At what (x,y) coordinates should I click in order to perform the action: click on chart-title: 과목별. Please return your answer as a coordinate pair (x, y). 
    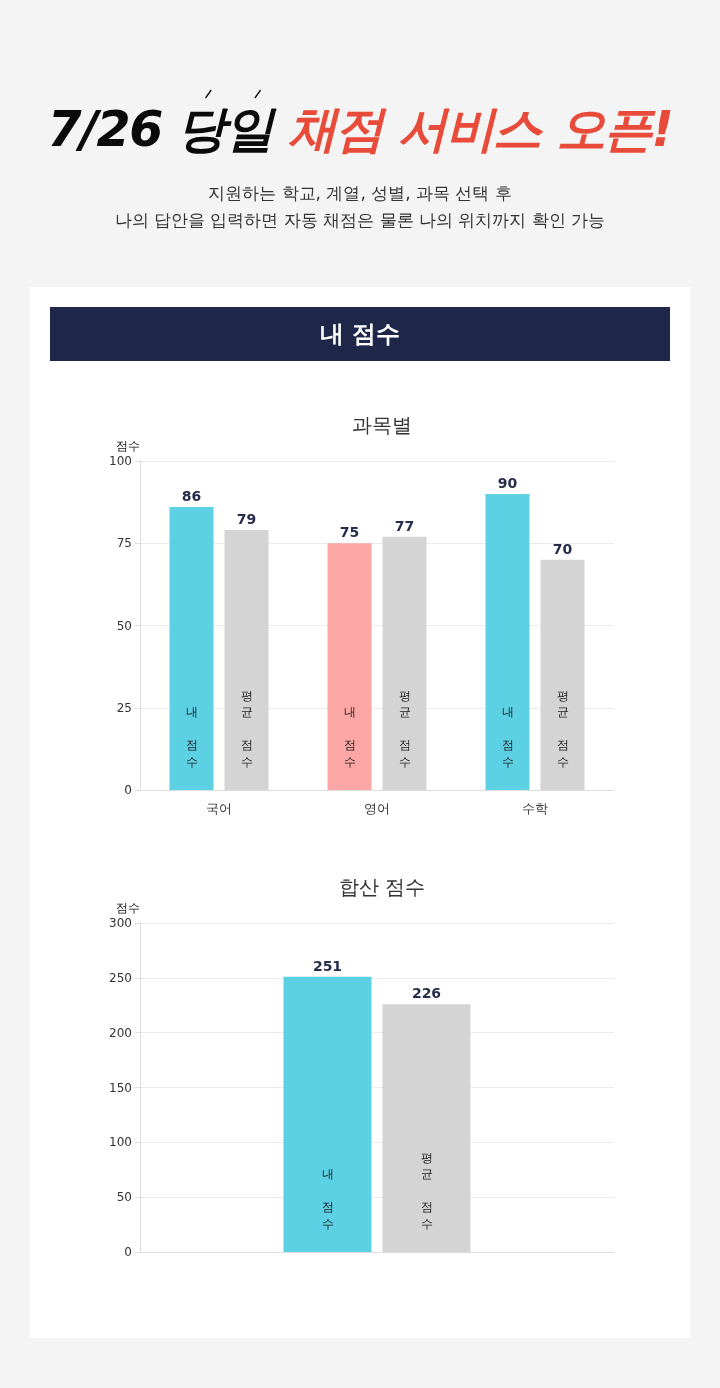
    Looking at the image, I should click on (382, 425).